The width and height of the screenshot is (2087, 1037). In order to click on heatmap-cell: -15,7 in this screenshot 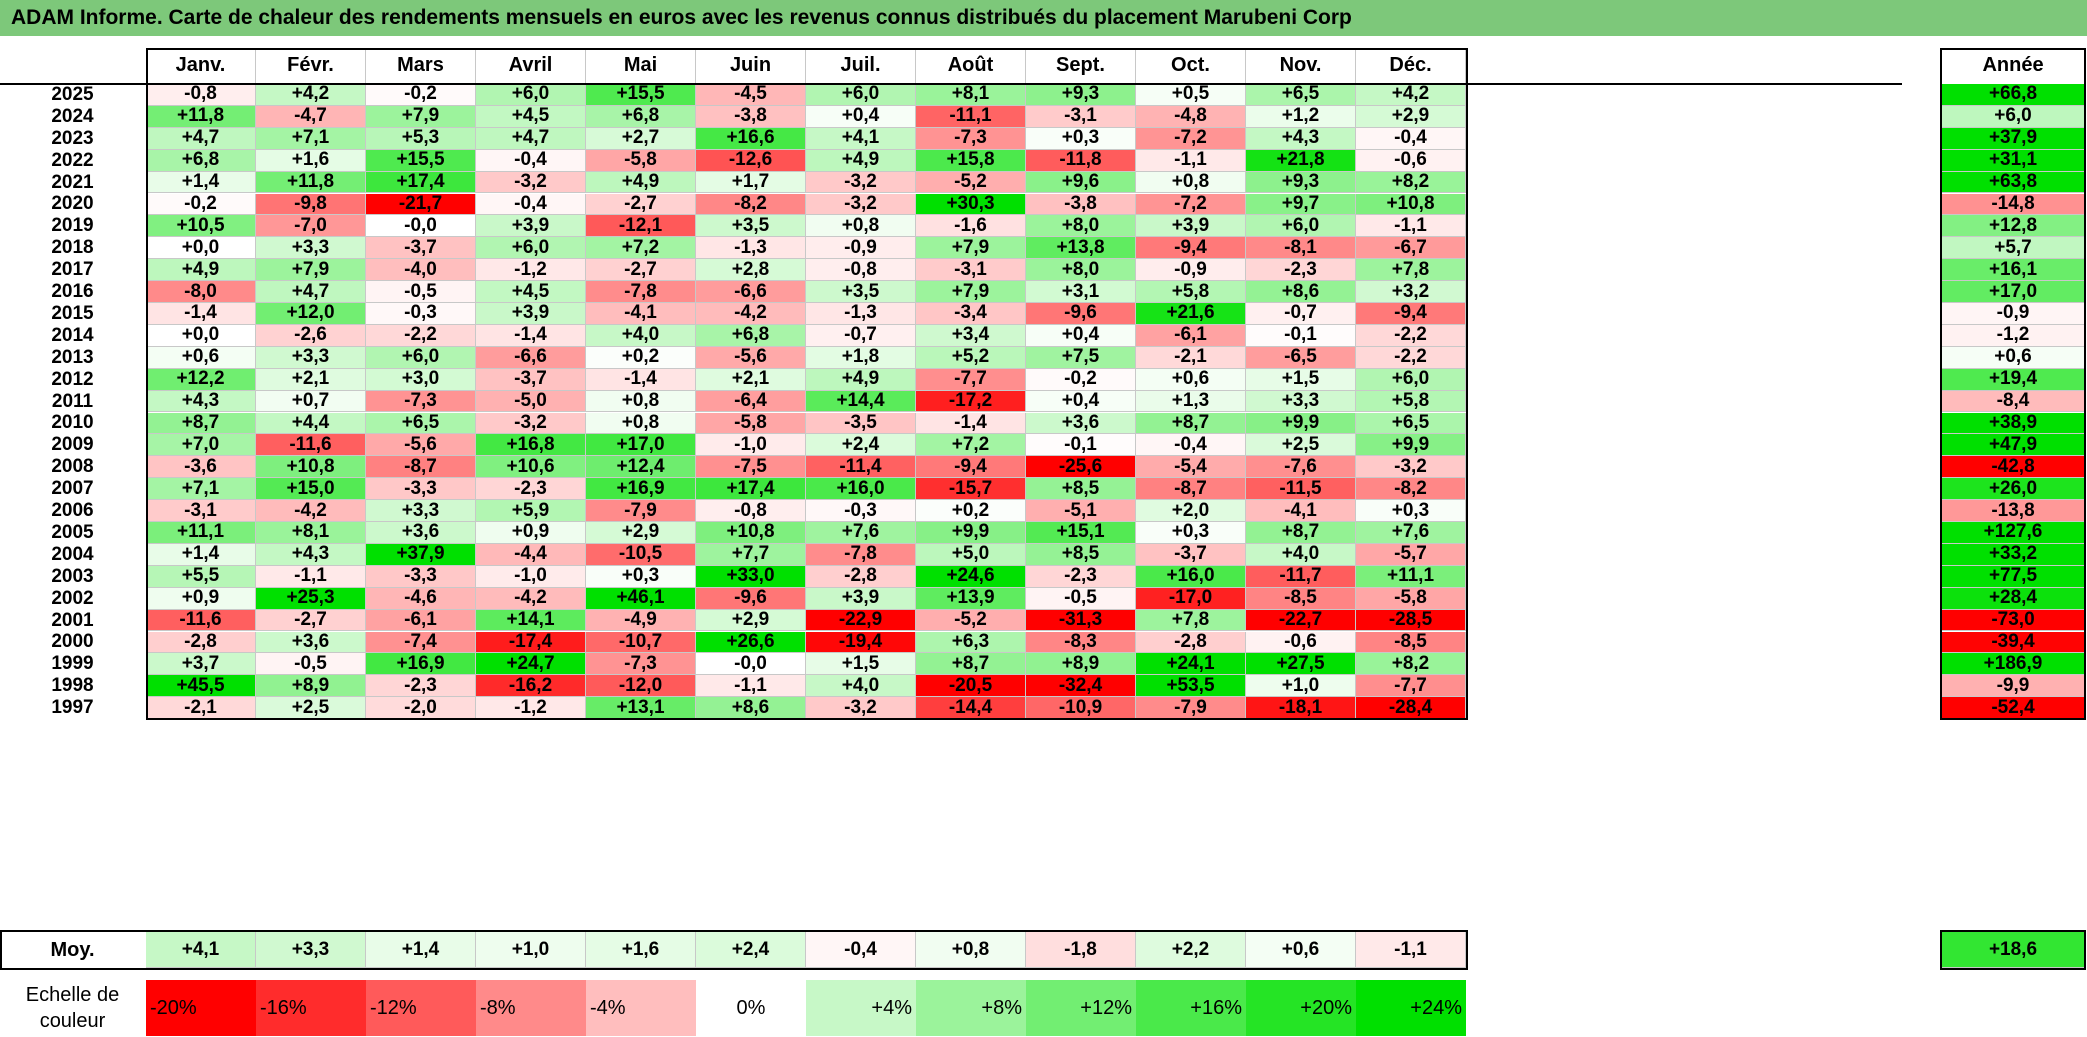, I will do `click(971, 489)`.